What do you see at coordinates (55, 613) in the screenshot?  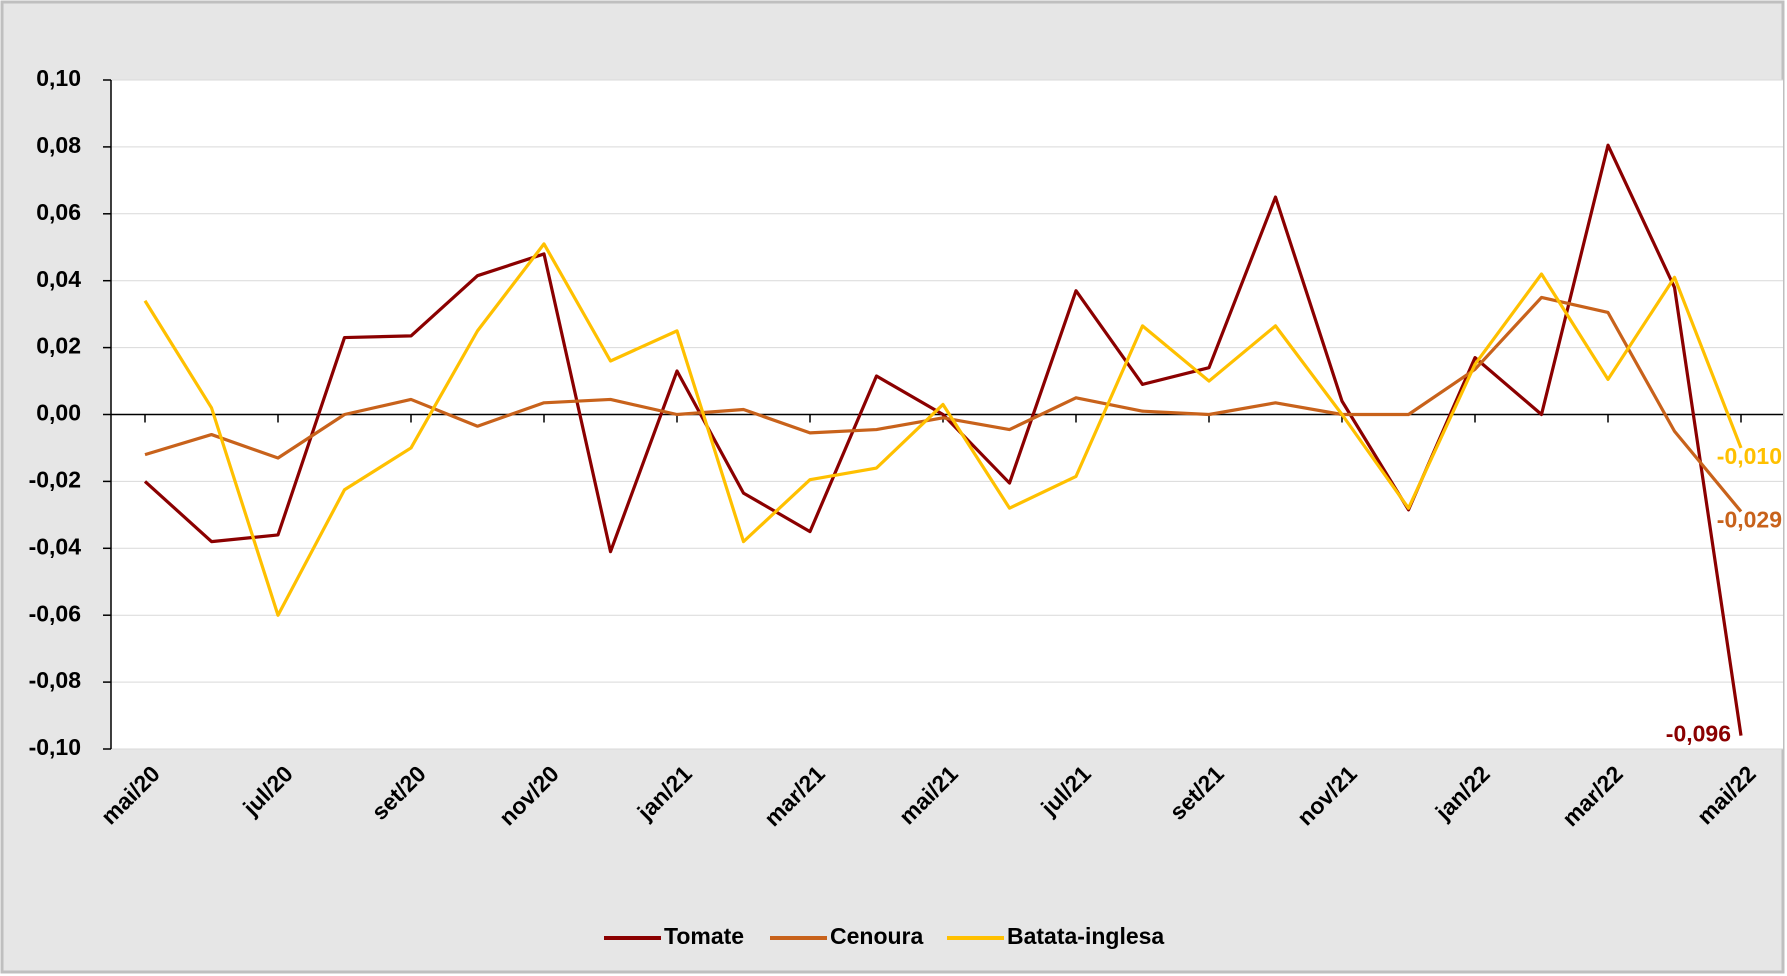 I see `y-tick-label: -0,06` at bounding box center [55, 613].